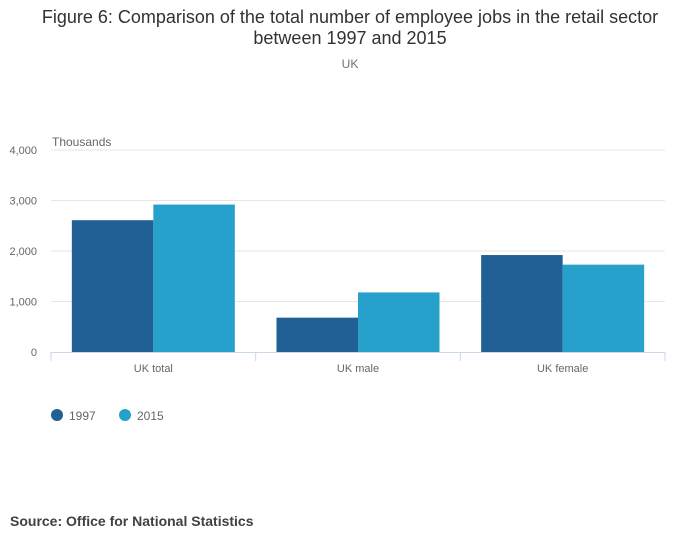 The width and height of the screenshot is (700, 549). What do you see at coordinates (23, 202) in the screenshot?
I see `y-tick-label: 3,000` at bounding box center [23, 202].